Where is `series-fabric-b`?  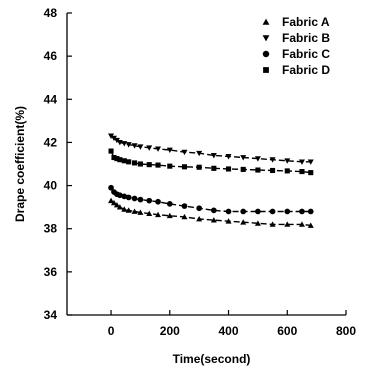
series-fabric-b is located at coordinates (211, 149).